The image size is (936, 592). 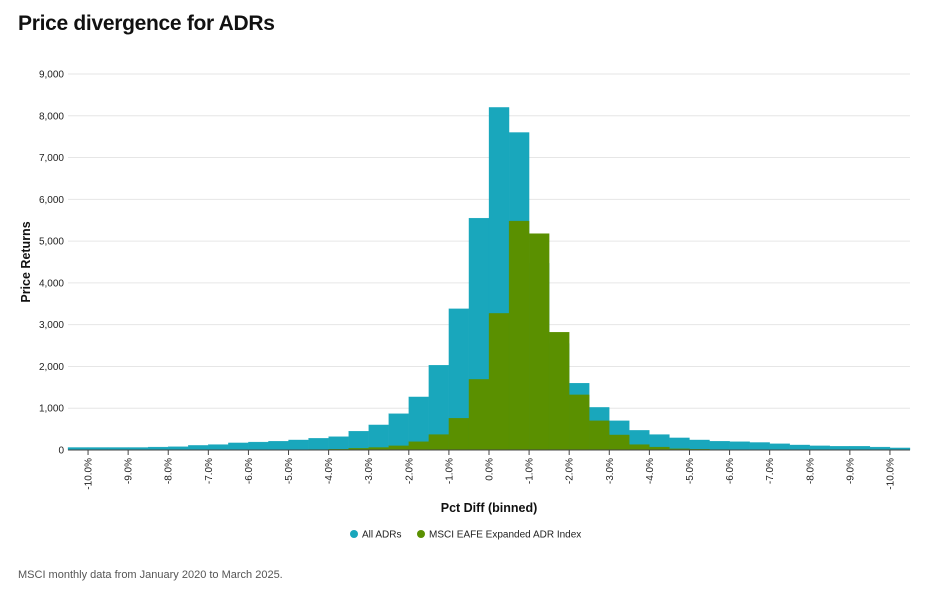 What do you see at coordinates (51, 409) in the screenshot?
I see `y-tick-label: 1,000` at bounding box center [51, 409].